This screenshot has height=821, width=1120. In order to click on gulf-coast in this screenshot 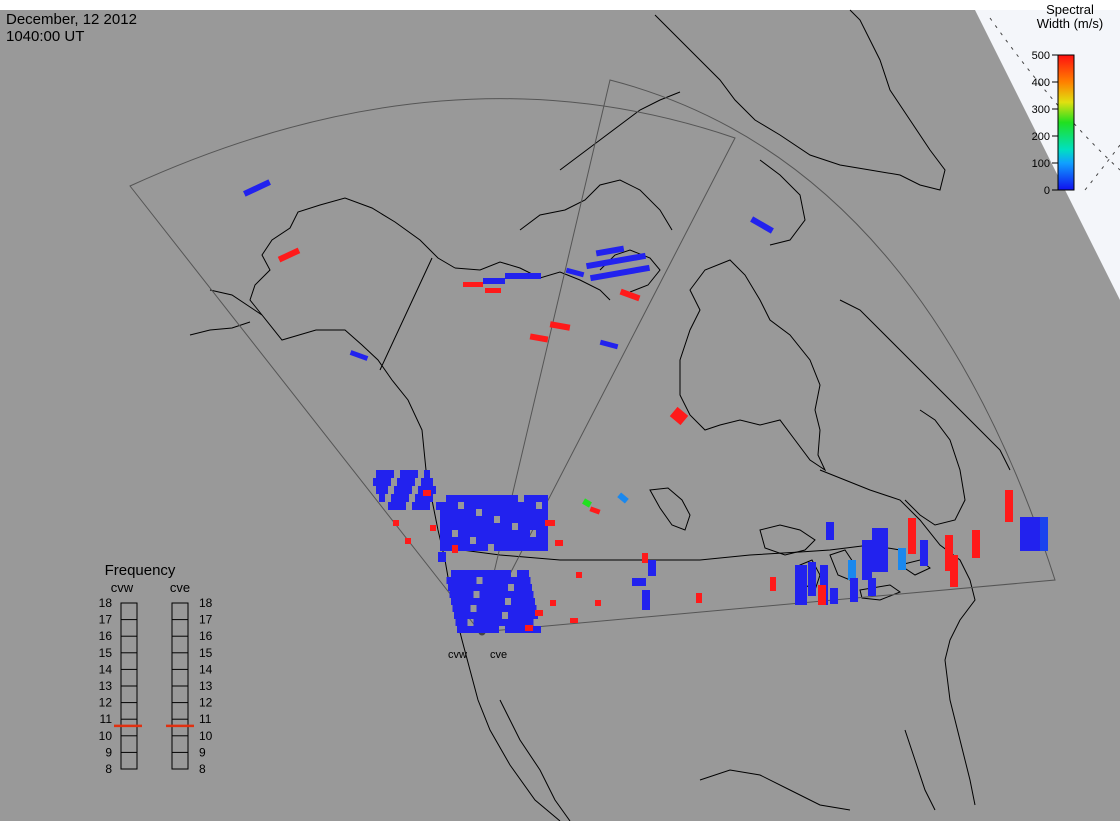, I will do `click(775, 790)`.